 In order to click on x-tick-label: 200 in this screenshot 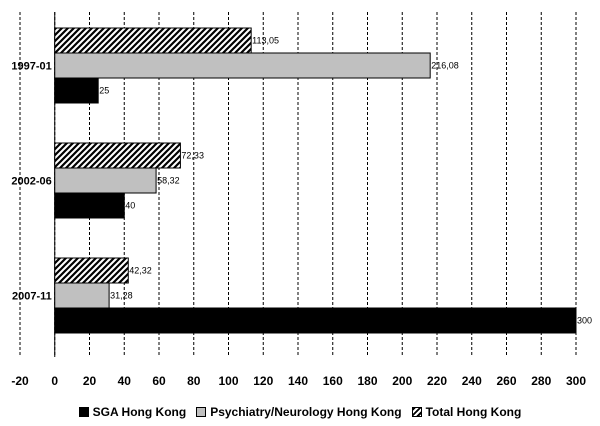, I will do `click(402, 381)`.